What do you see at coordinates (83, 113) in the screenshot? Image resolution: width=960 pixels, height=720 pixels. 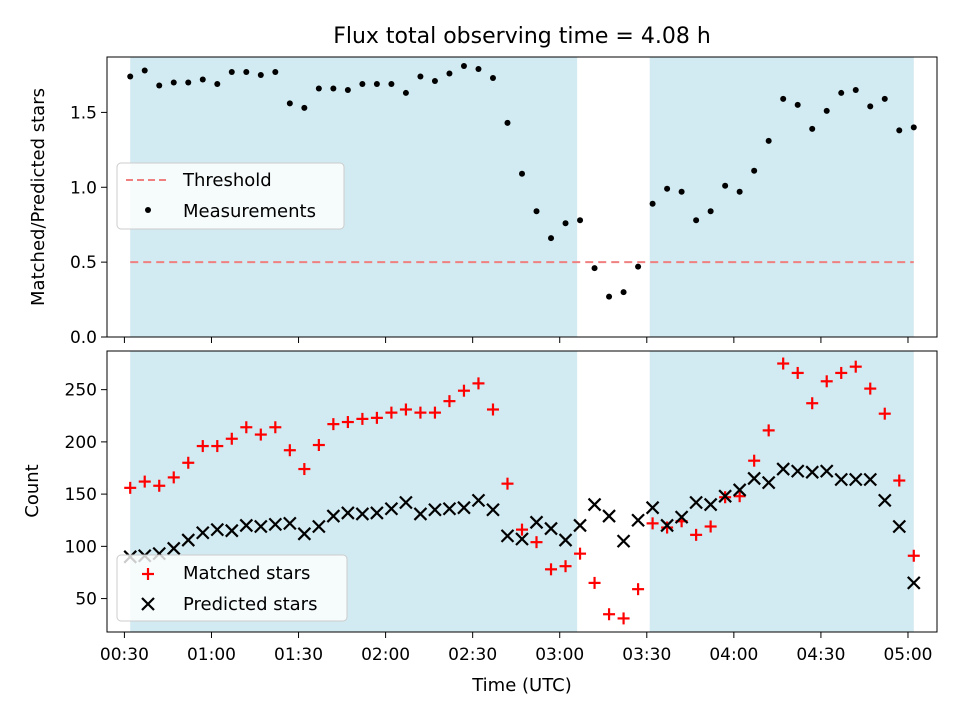 I see `y-tick-label: 1.5` at bounding box center [83, 113].